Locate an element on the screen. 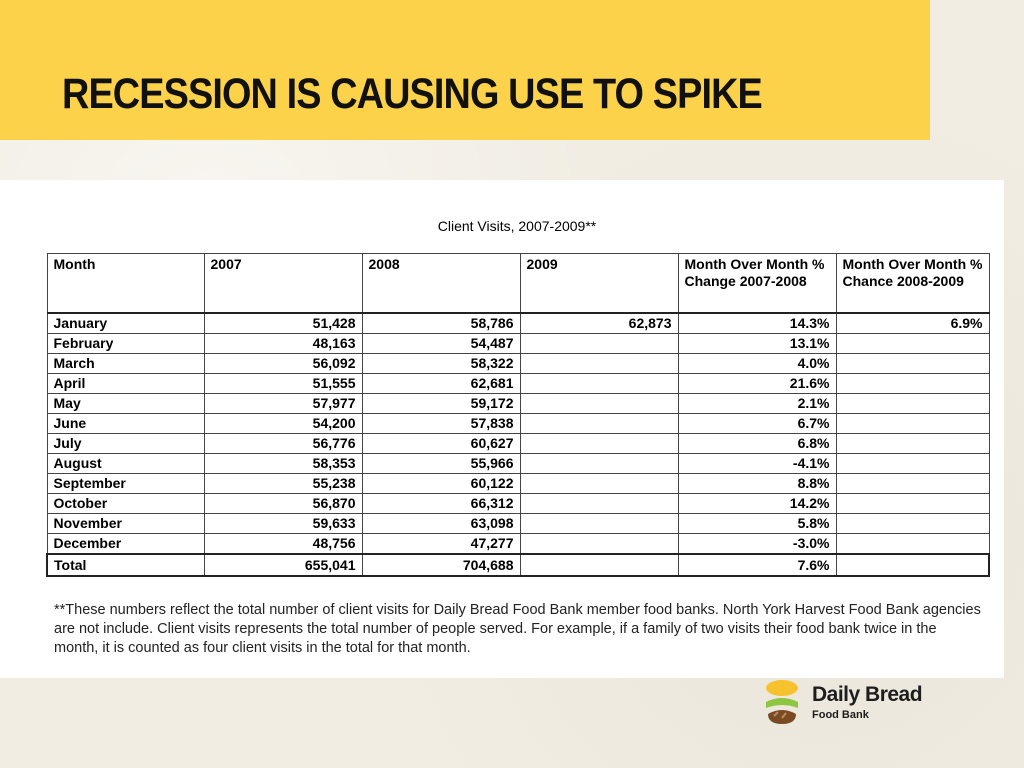 The height and width of the screenshot is (768, 1024). cell-month: November is located at coordinates (125, 523).